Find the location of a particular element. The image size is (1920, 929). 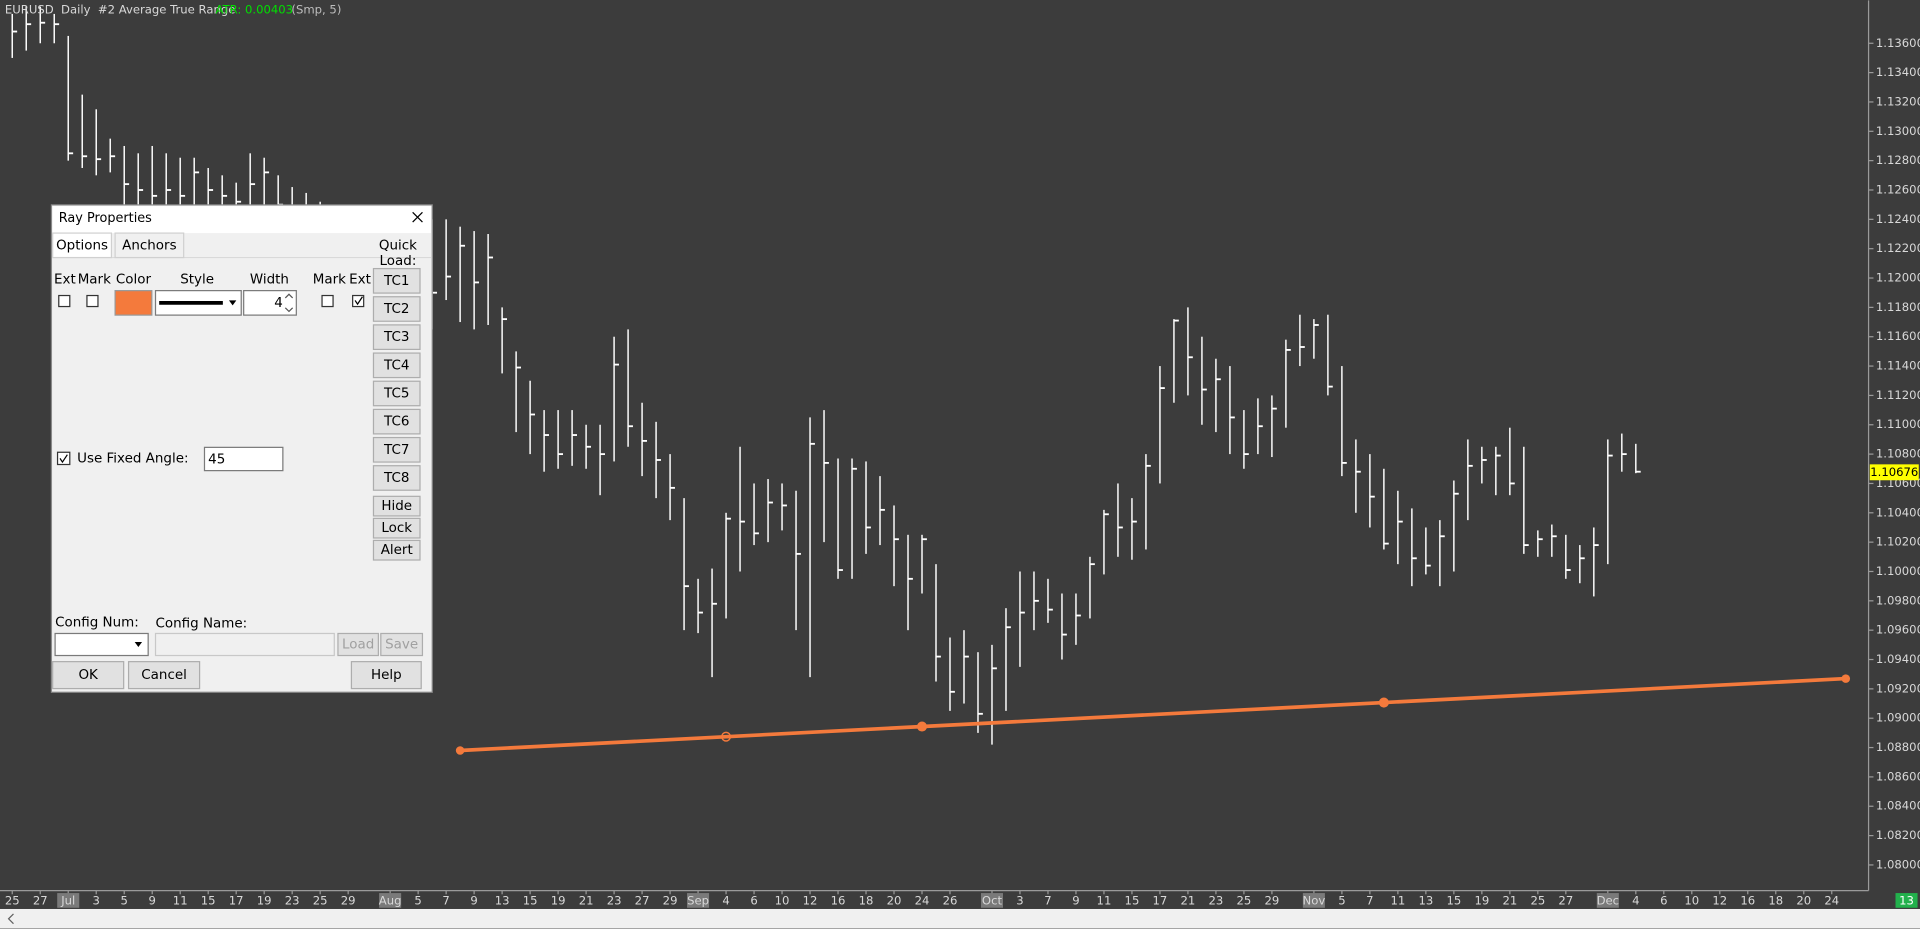

x-tick-label: 24 is located at coordinates (1831, 901).